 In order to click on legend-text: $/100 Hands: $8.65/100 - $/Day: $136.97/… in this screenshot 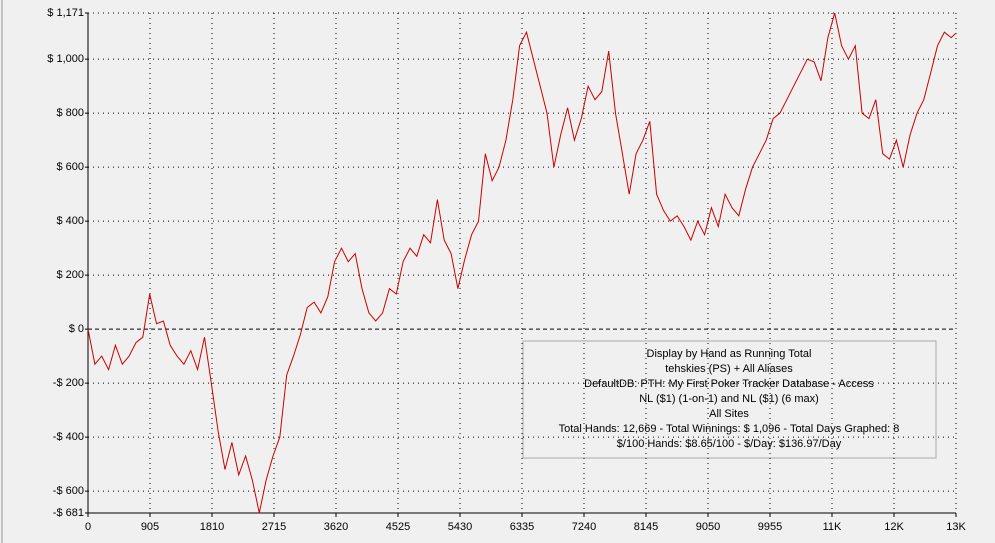, I will do `click(729, 444)`.